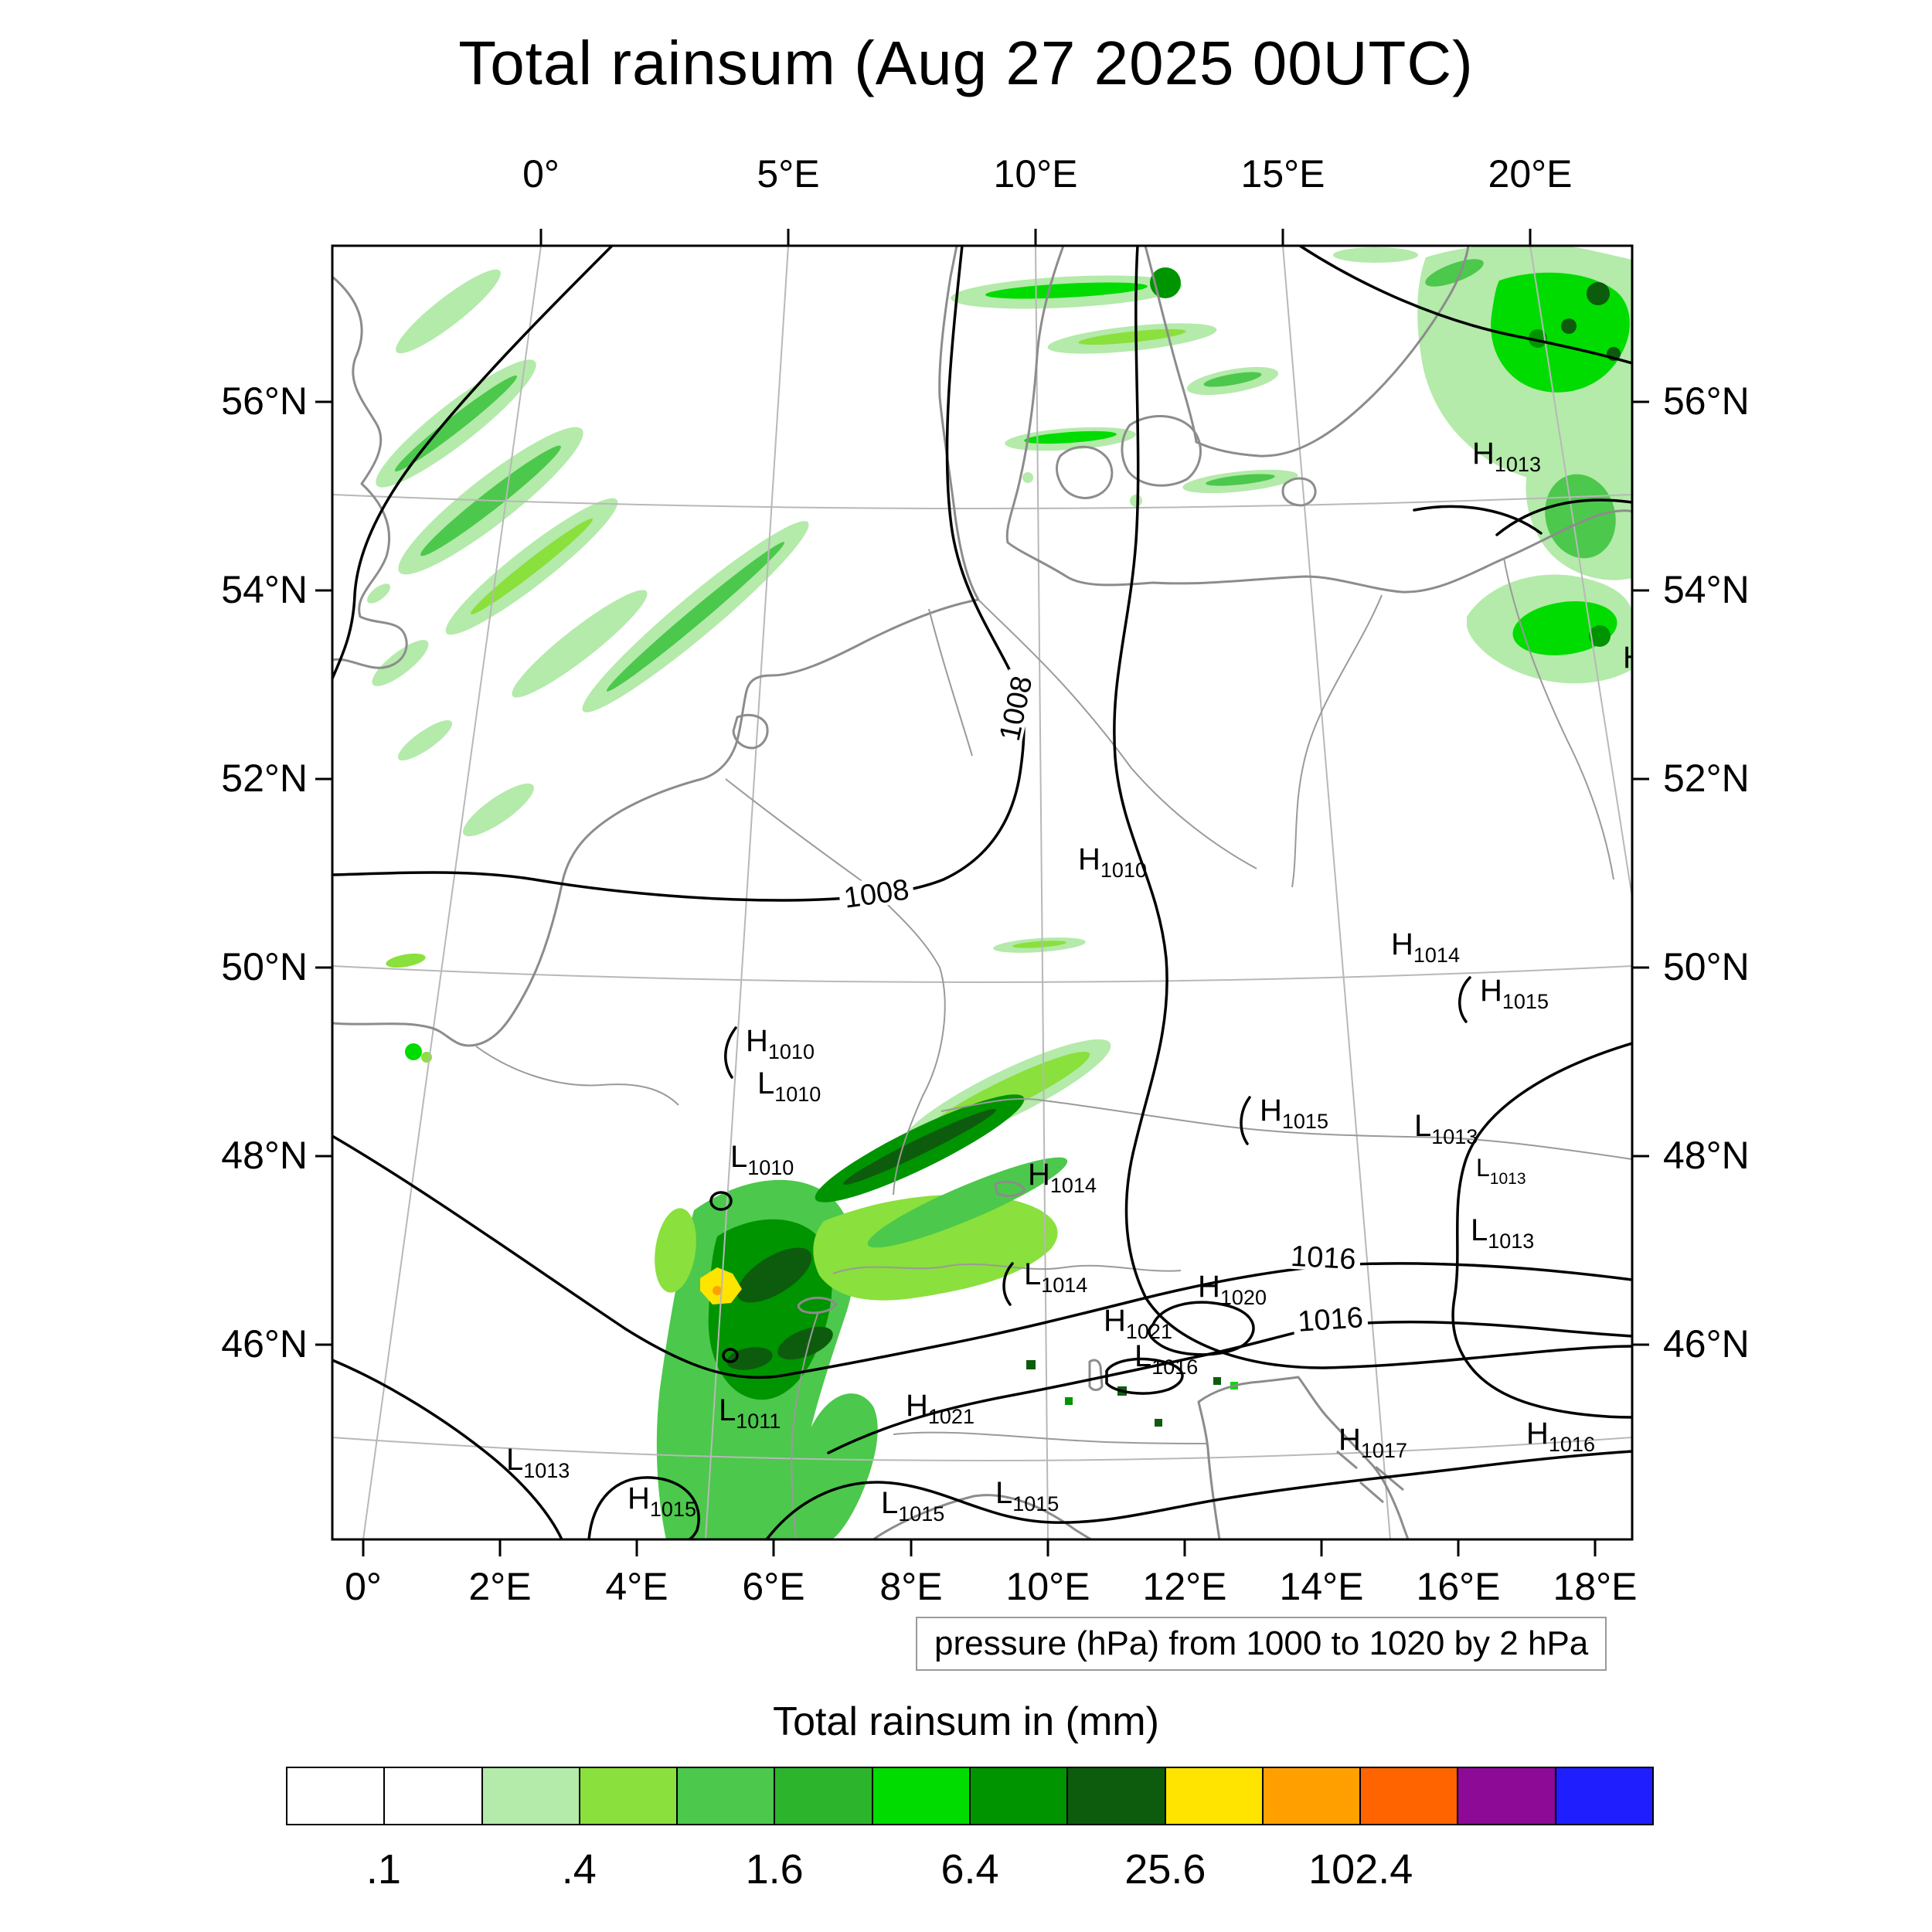 This screenshot has width=1932, height=1932. What do you see at coordinates (1596, 1586) in the screenshot?
I see `axis-label-bottom: 18°E` at bounding box center [1596, 1586].